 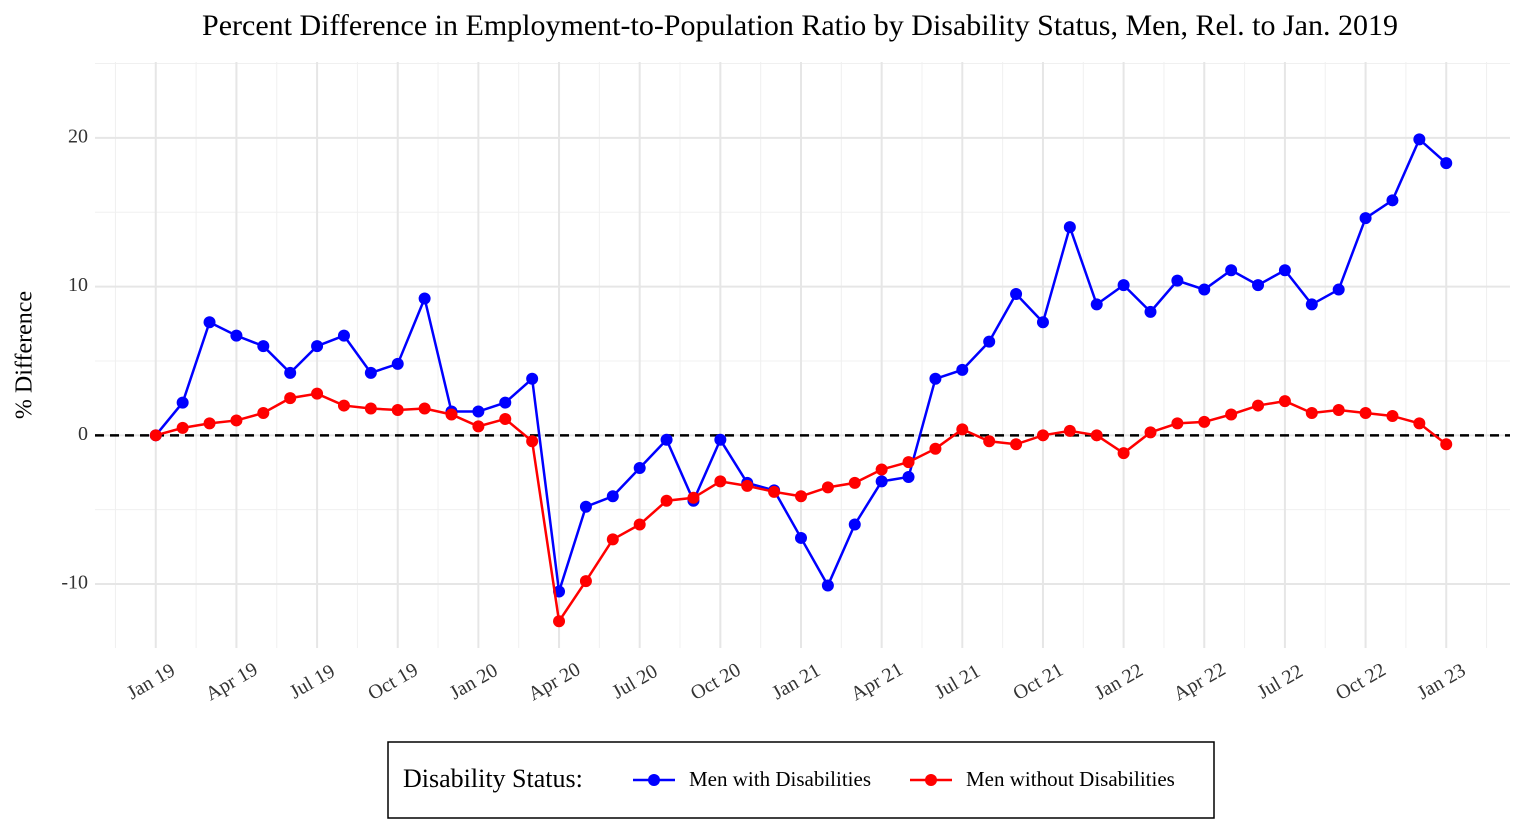 What do you see at coordinates (1070, 779) in the screenshot?
I see `legend-label: Men without Disabilities` at bounding box center [1070, 779].